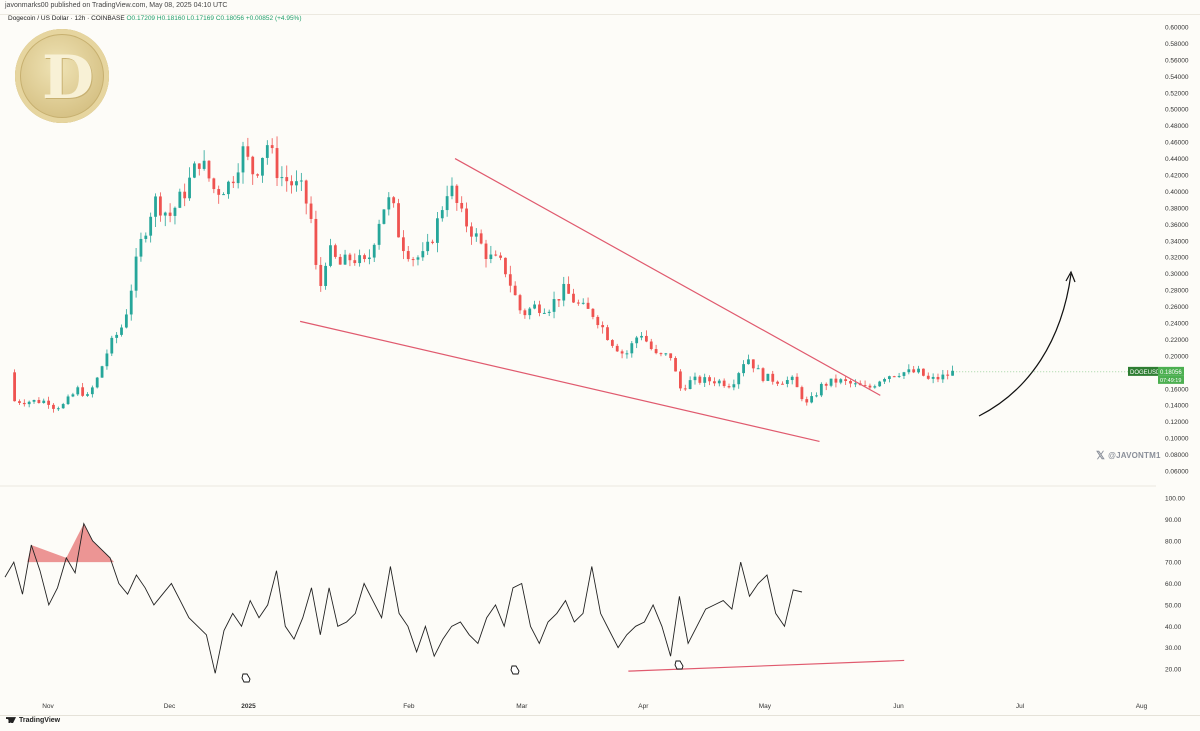 The height and width of the screenshot is (731, 1200). Describe the element at coordinates (1177, 324) in the screenshot. I see `price-tick-label: 0.24000` at that location.